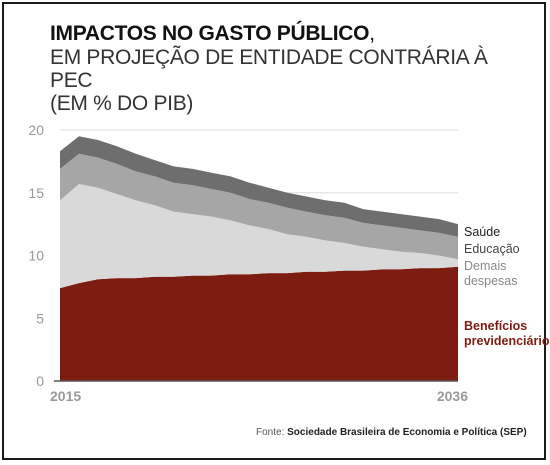 The image size is (550, 465). Describe the element at coordinates (452, 396) in the screenshot. I see `x-tick-label: 2036` at that location.